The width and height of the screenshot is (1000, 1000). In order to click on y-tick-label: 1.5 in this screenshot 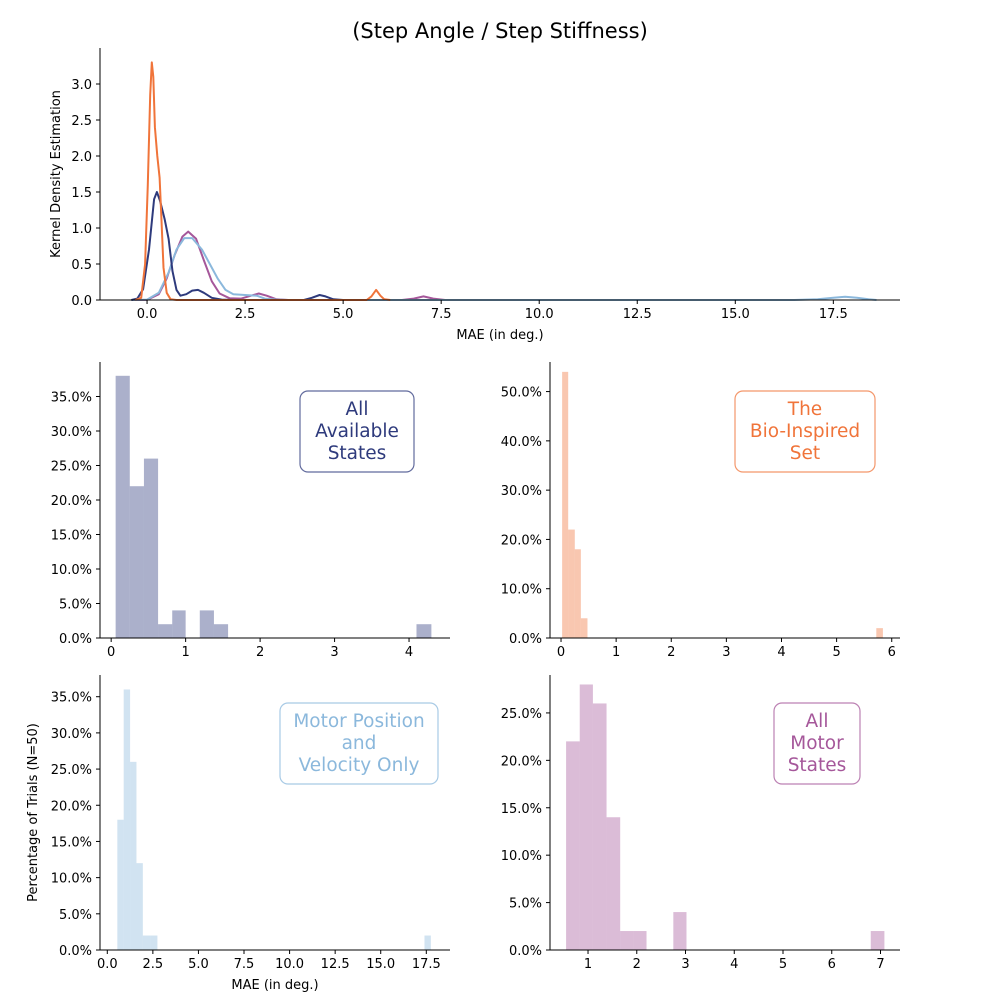, I will do `click(81, 193)`.